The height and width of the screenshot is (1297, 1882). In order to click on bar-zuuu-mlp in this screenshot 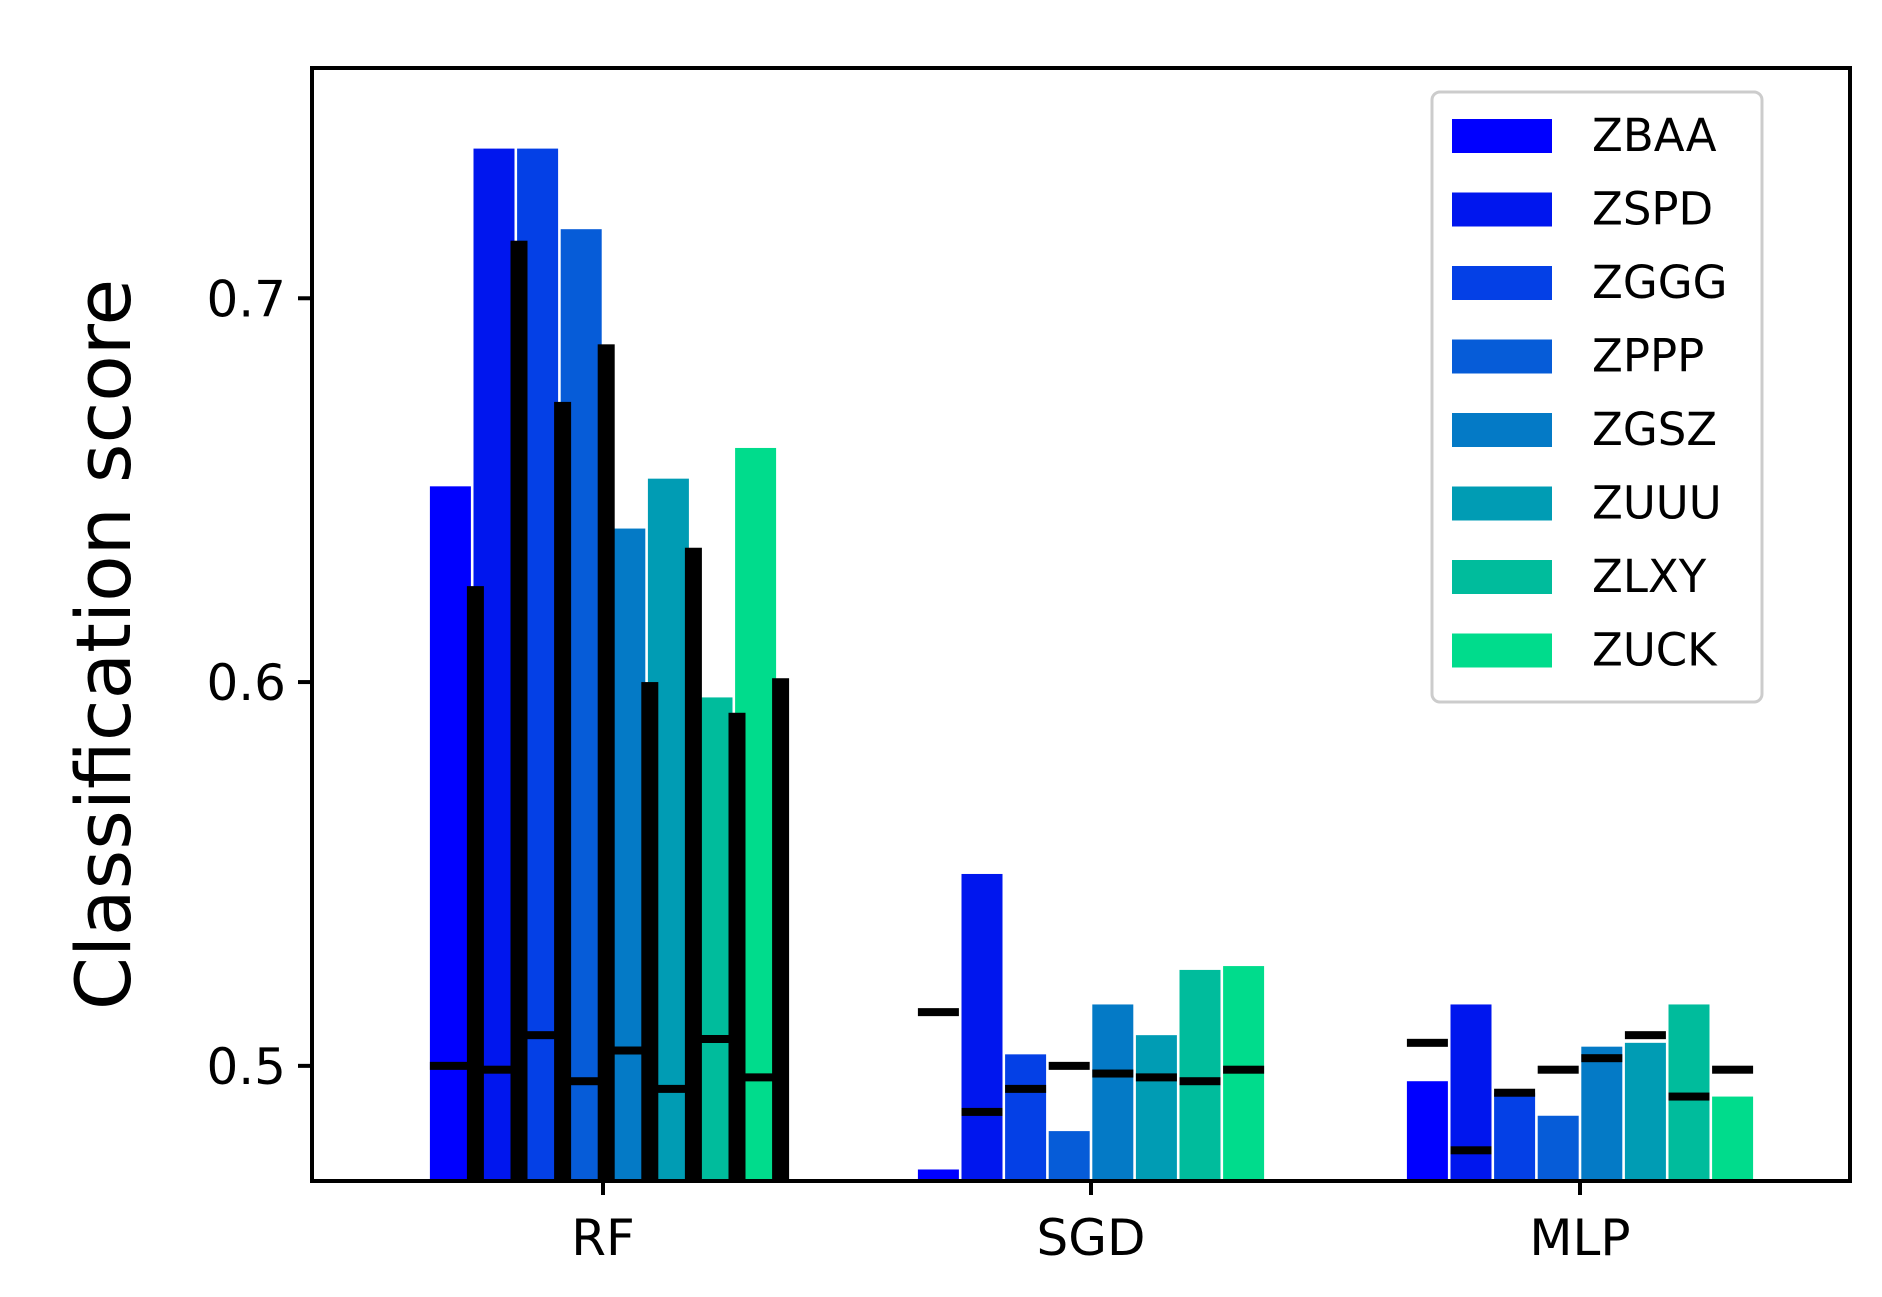, I will do `click(1645, 1111)`.